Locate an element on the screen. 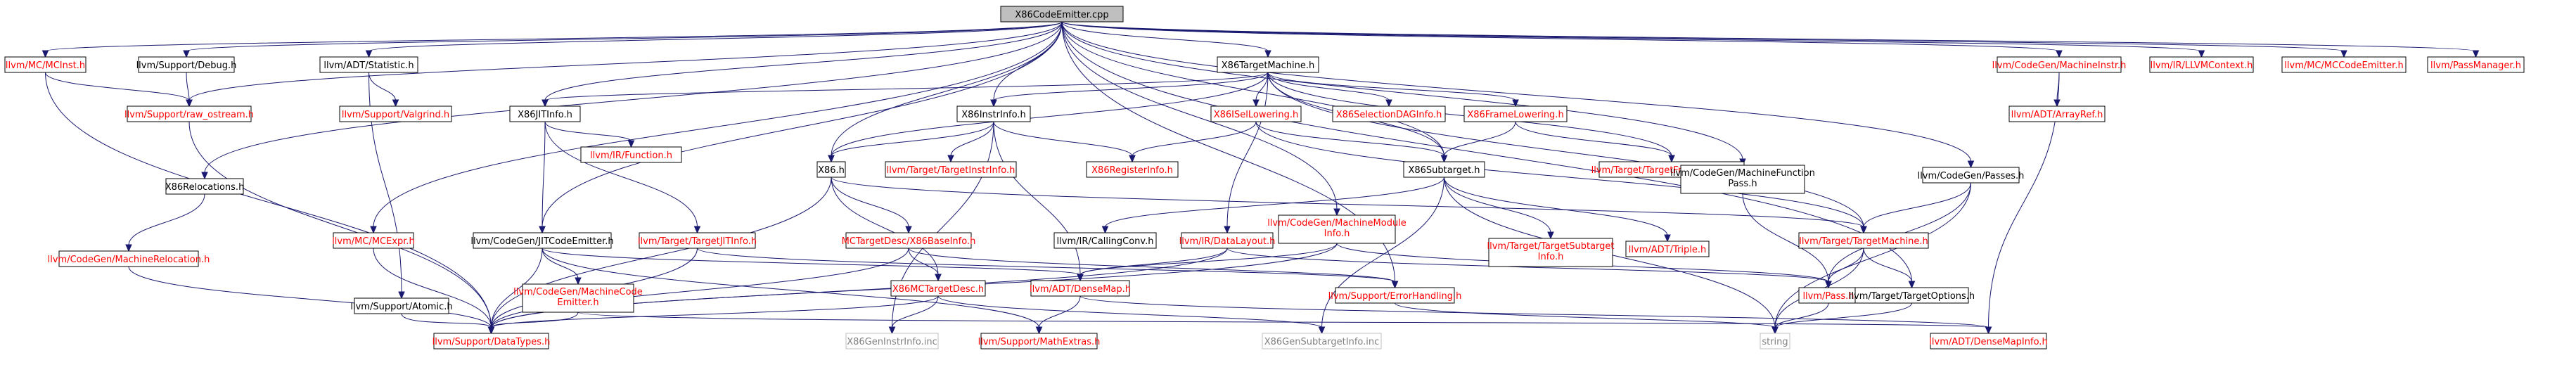 This screenshot has height=372, width=2576. edge-jitcodeemitter-to-densemap is located at coordinates (813, 265).